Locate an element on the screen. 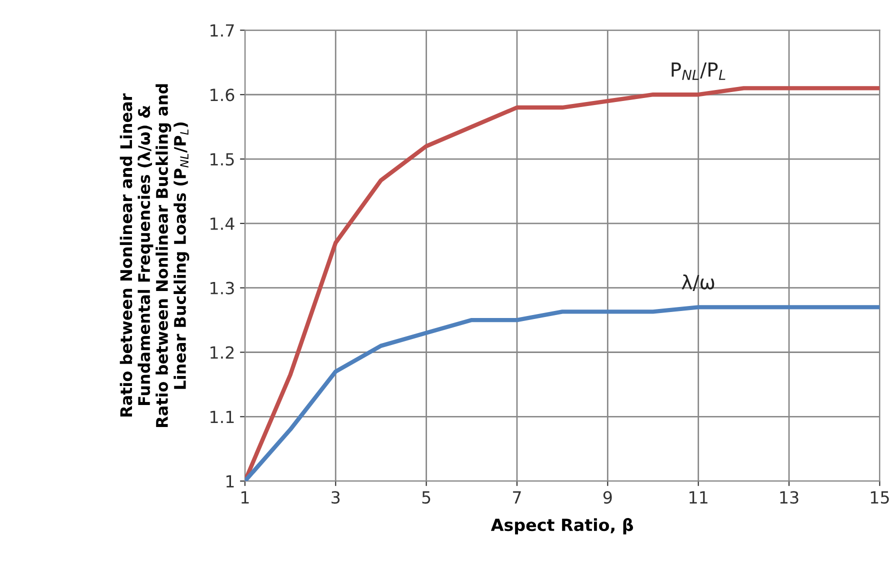 This screenshot has height=581, width=894. y-tick-label: 1.6 is located at coordinates (222, 95).